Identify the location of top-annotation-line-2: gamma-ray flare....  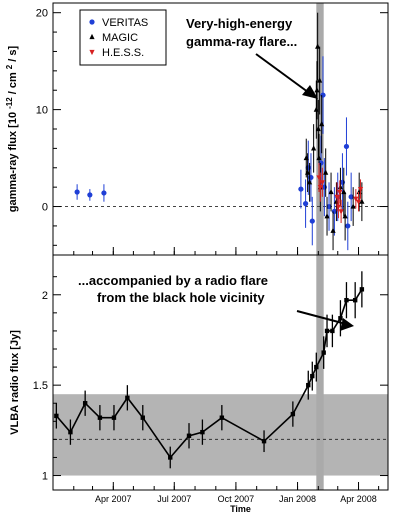
(241, 41).